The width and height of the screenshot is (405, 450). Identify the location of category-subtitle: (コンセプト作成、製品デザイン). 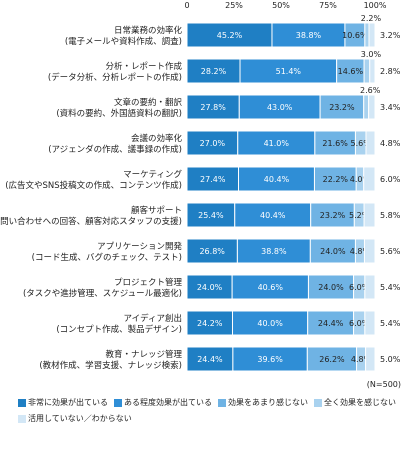
(119, 329).